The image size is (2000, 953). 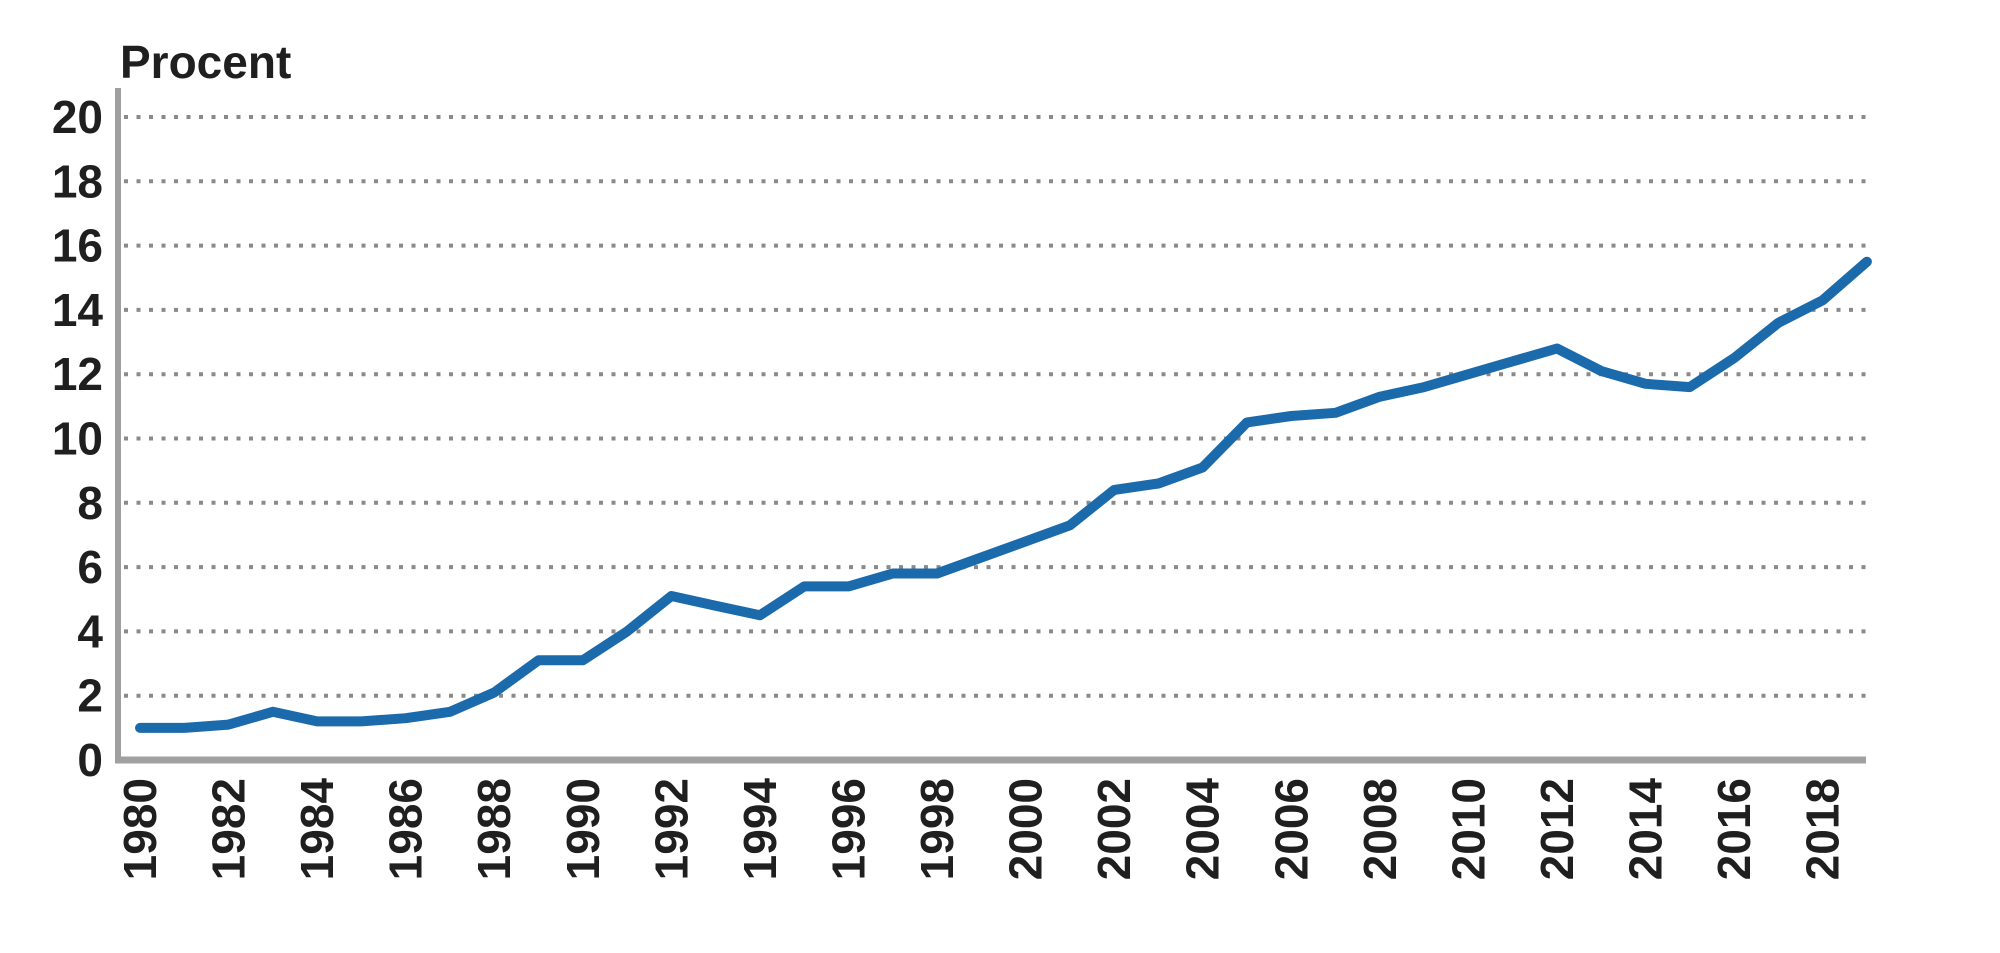 What do you see at coordinates (671, 829) in the screenshot?
I see `x-axis-tick-label: 1992` at bounding box center [671, 829].